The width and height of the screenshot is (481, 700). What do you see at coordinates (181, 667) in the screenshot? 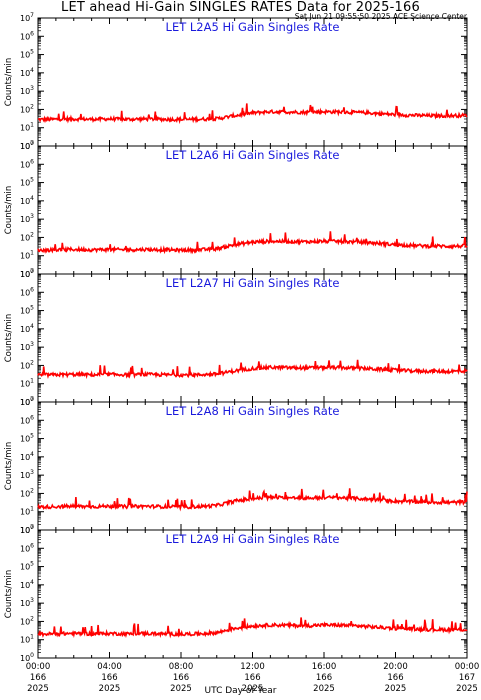
I see `x-tick-label-time: 08:00` at bounding box center [181, 667].